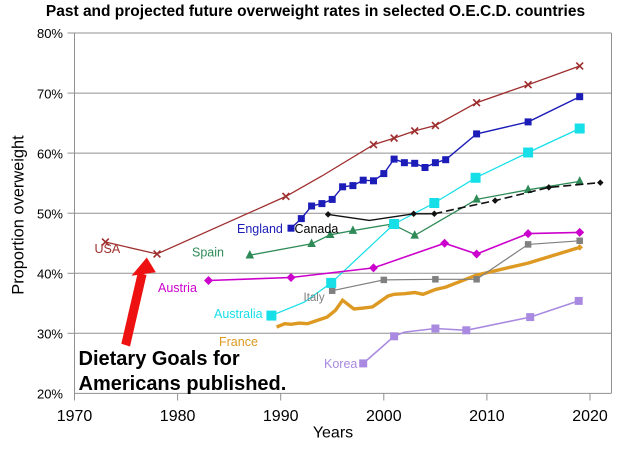 The height and width of the screenshot is (449, 617). I want to click on svg-text: Austria, so click(177, 288).